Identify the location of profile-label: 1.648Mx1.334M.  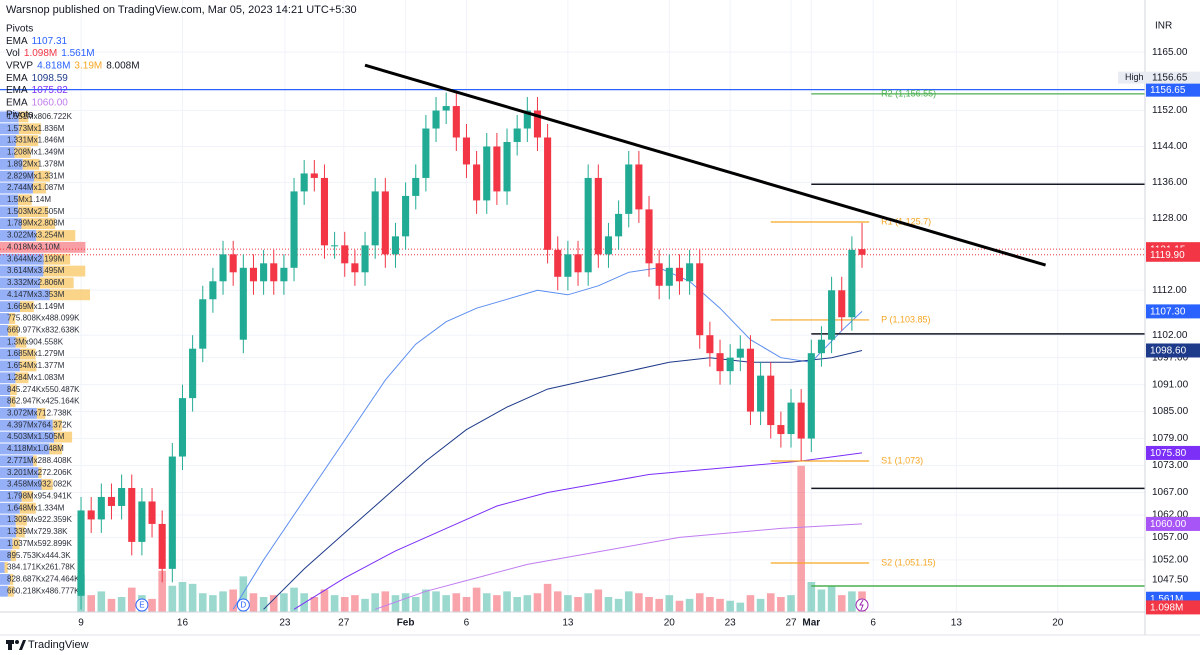
(36, 507).